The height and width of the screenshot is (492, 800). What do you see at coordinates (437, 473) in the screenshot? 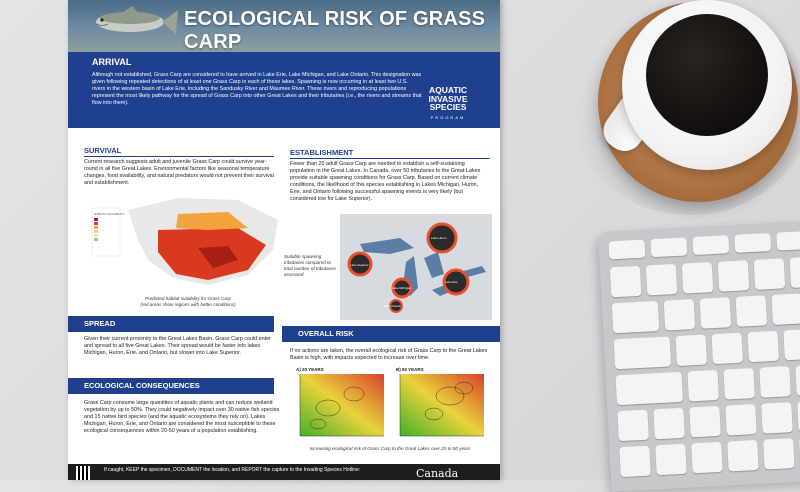
I see `canada-wordmark: Canada` at bounding box center [437, 473].